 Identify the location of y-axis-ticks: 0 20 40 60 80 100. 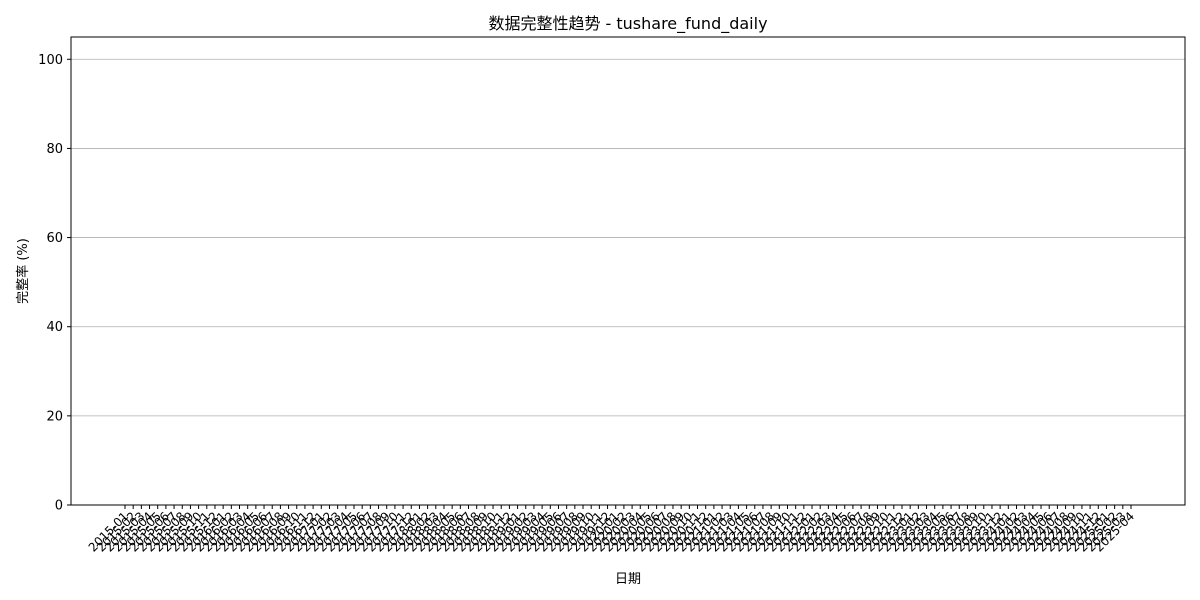
(54, 283).